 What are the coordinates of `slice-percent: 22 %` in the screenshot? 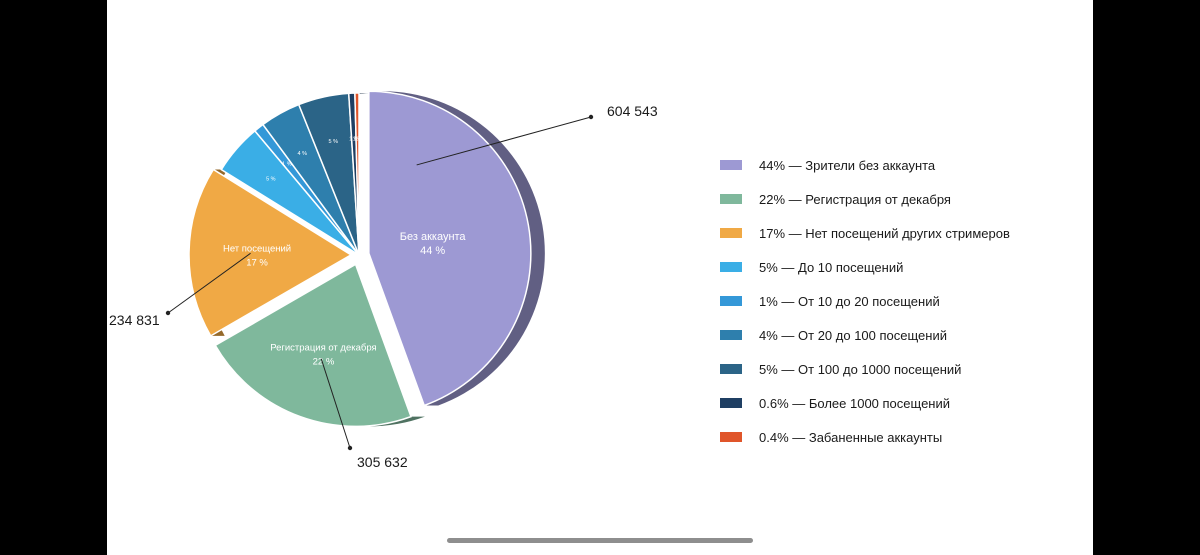 It's located at (324, 362).